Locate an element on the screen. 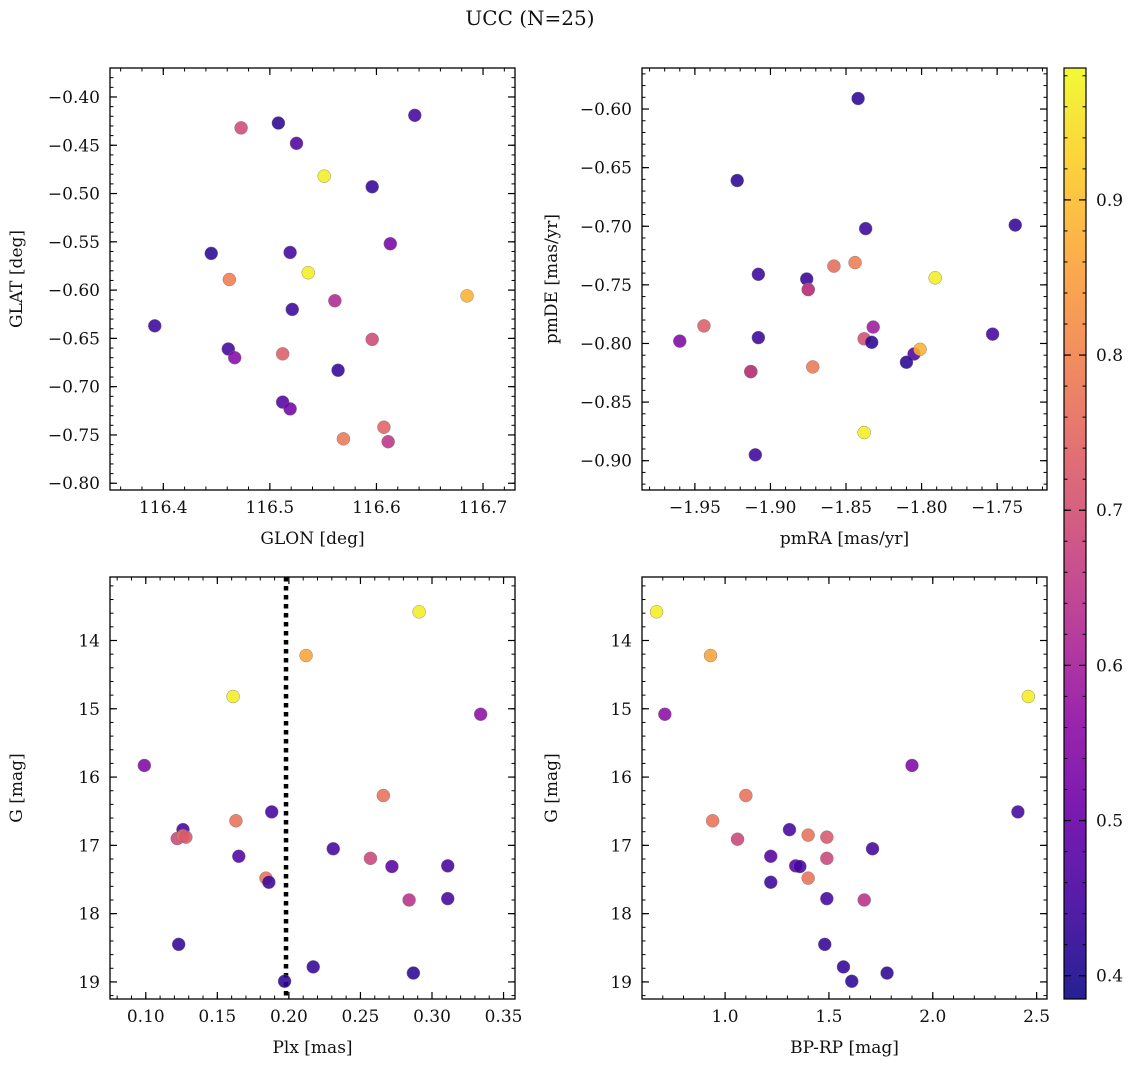  x-tick-label: 0.20 is located at coordinates (289, 1017).